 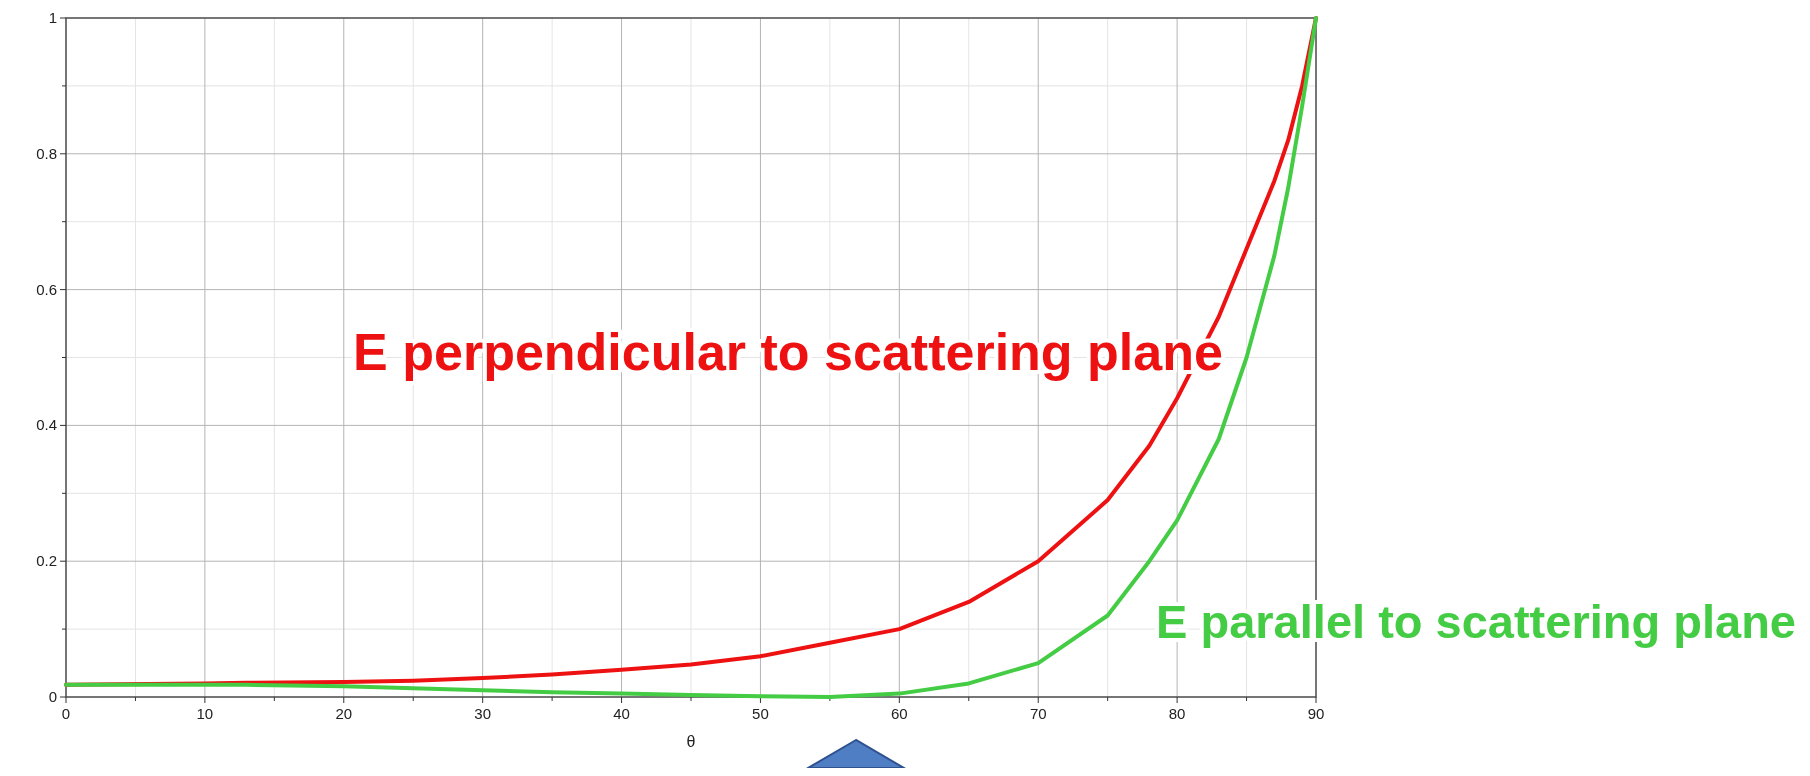 What do you see at coordinates (66, 713) in the screenshot?
I see `x-tick-label: 0` at bounding box center [66, 713].